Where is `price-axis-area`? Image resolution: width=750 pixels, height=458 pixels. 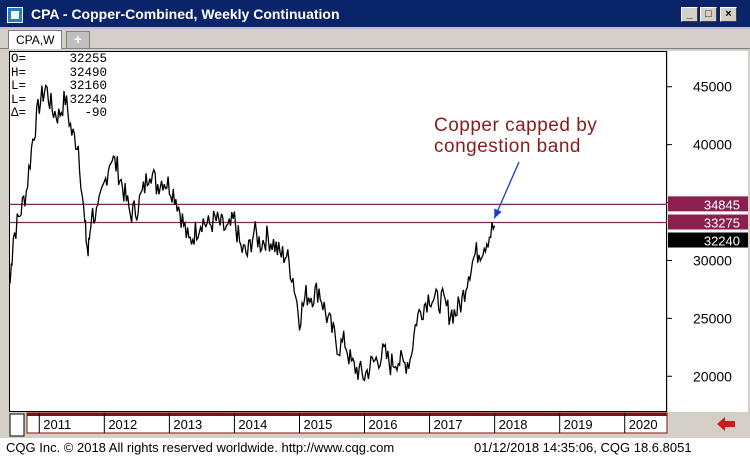 price-axis-area is located at coordinates (708, 231).